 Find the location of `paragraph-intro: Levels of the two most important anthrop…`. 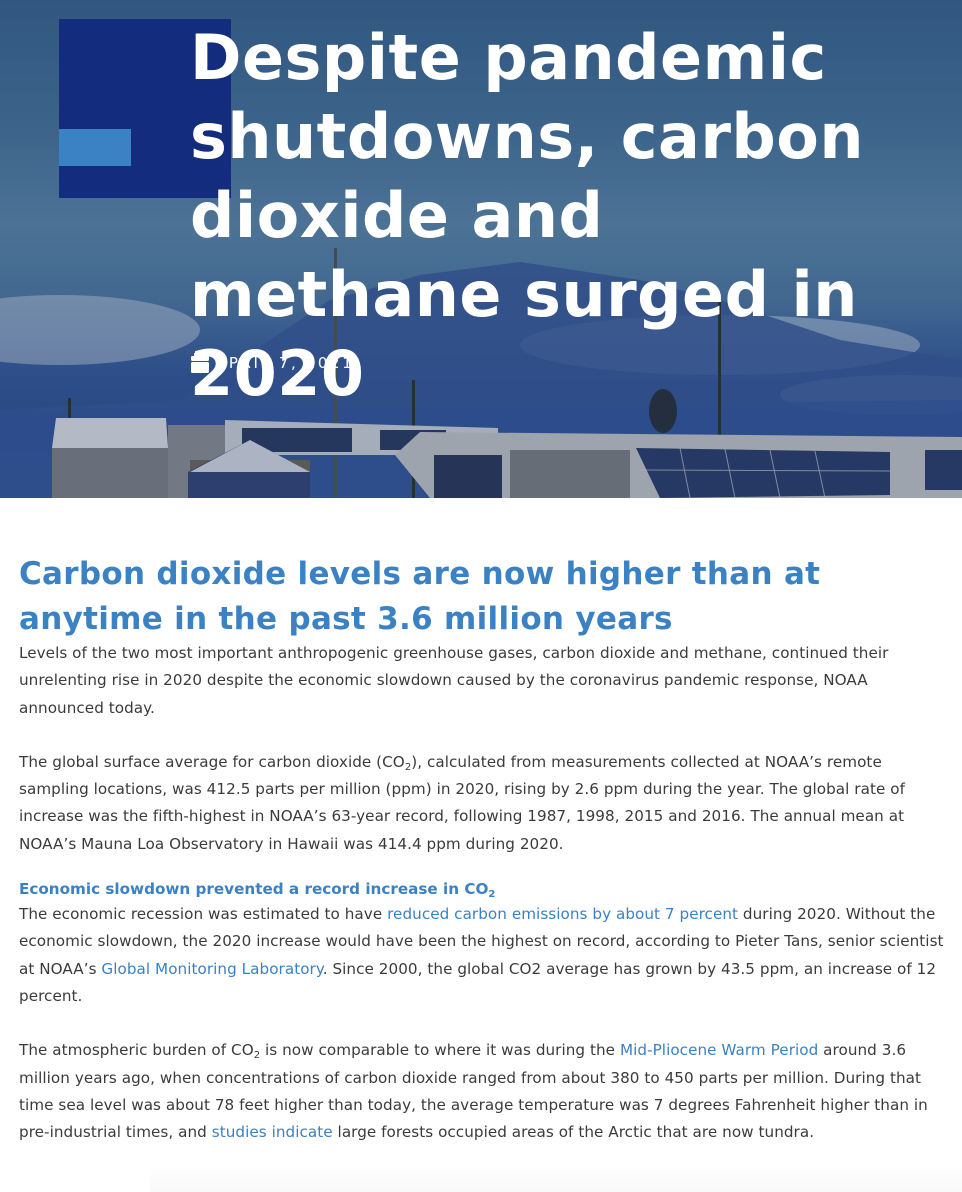

paragraph-intro: Levels of the two most important anthrop… is located at coordinates (454, 680).